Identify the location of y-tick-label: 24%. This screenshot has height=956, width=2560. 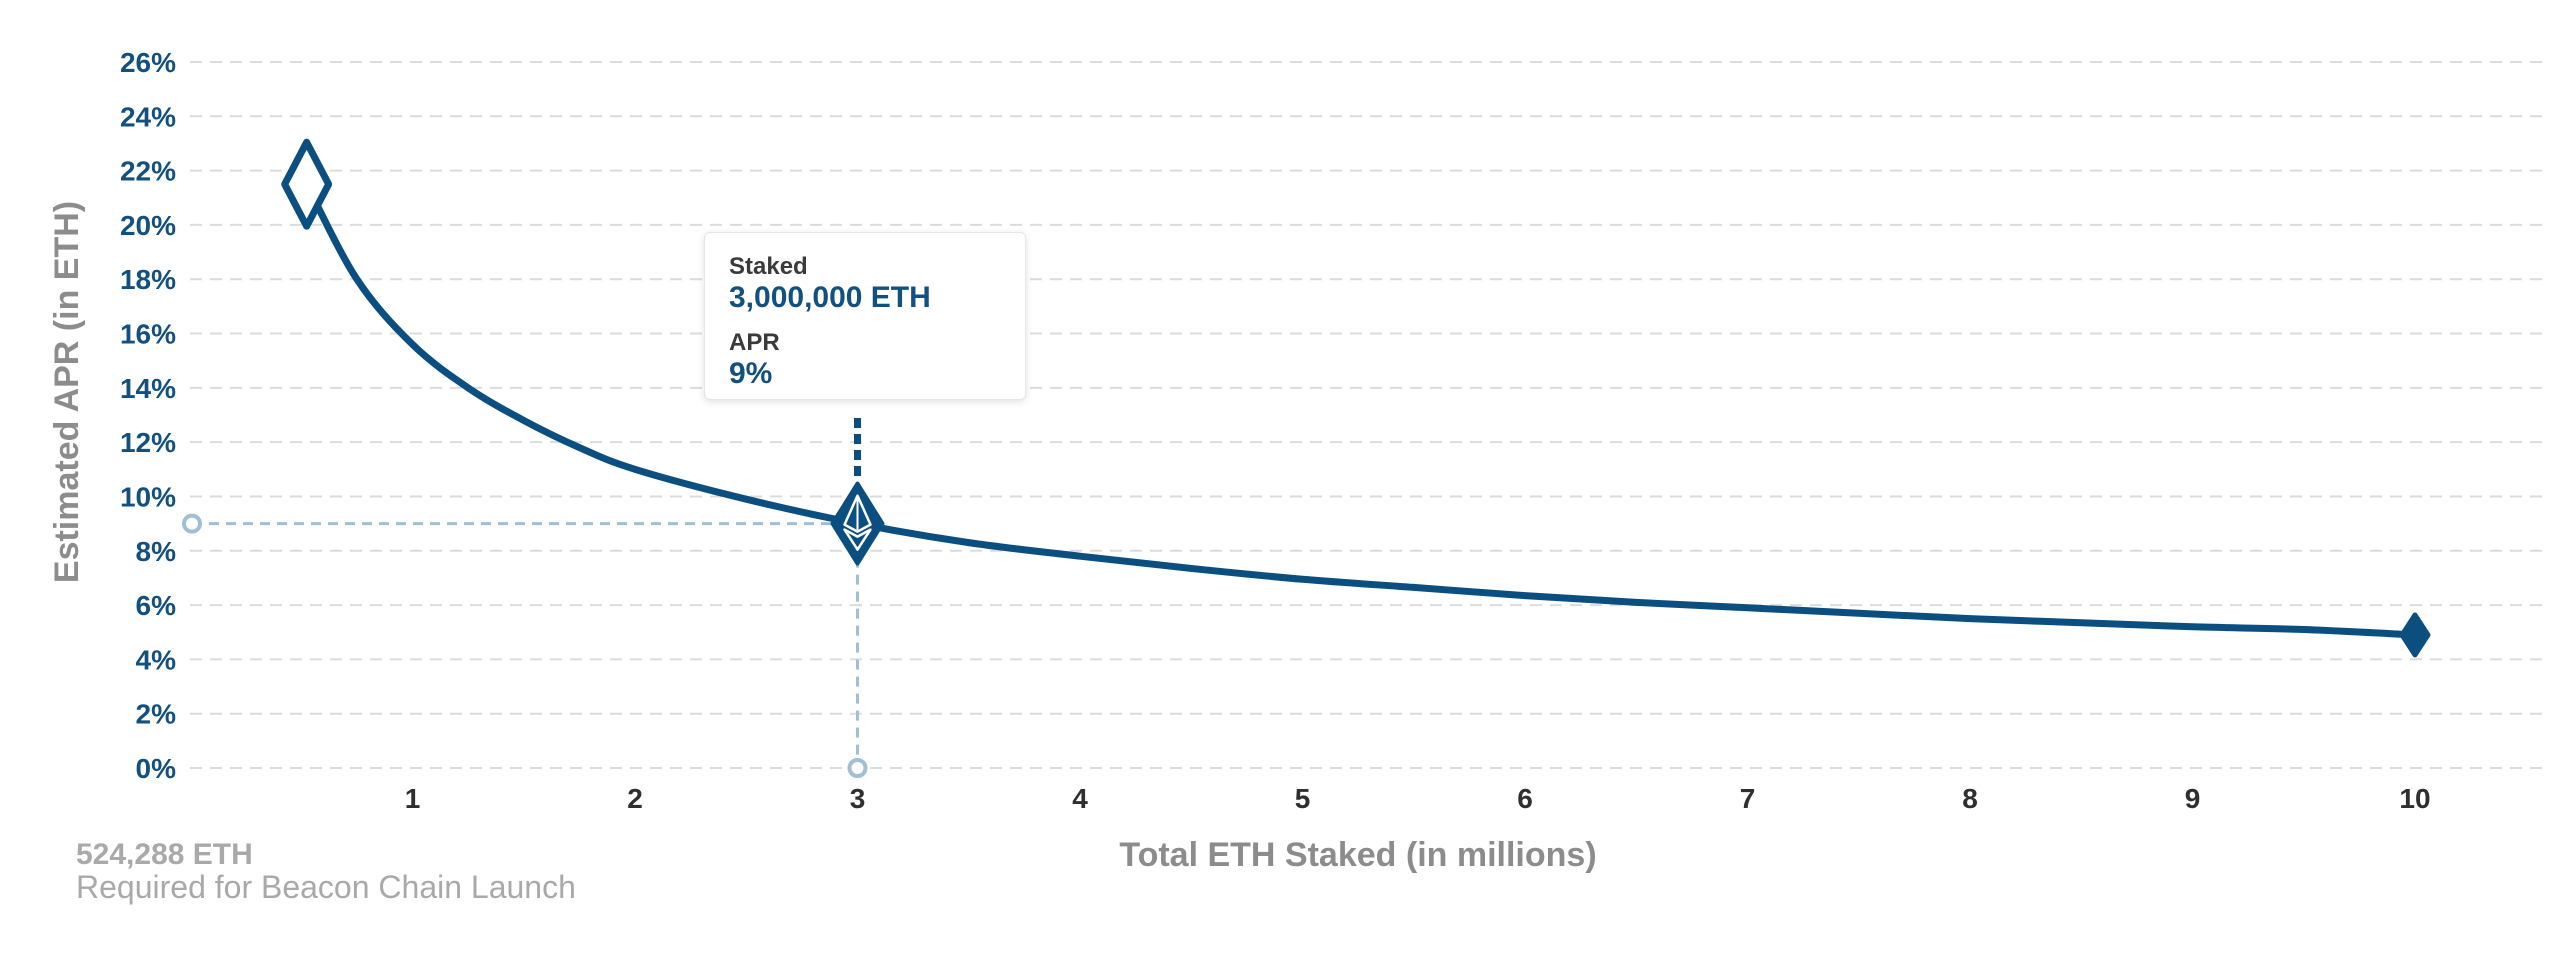
(148, 116).